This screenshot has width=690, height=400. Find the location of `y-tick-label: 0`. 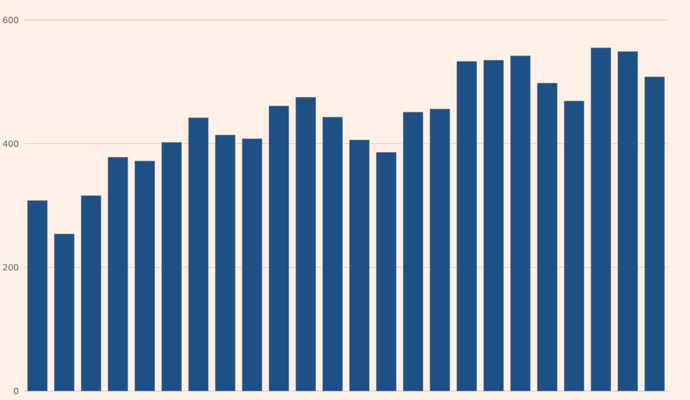

y-tick-label: 0 is located at coordinates (16, 391).